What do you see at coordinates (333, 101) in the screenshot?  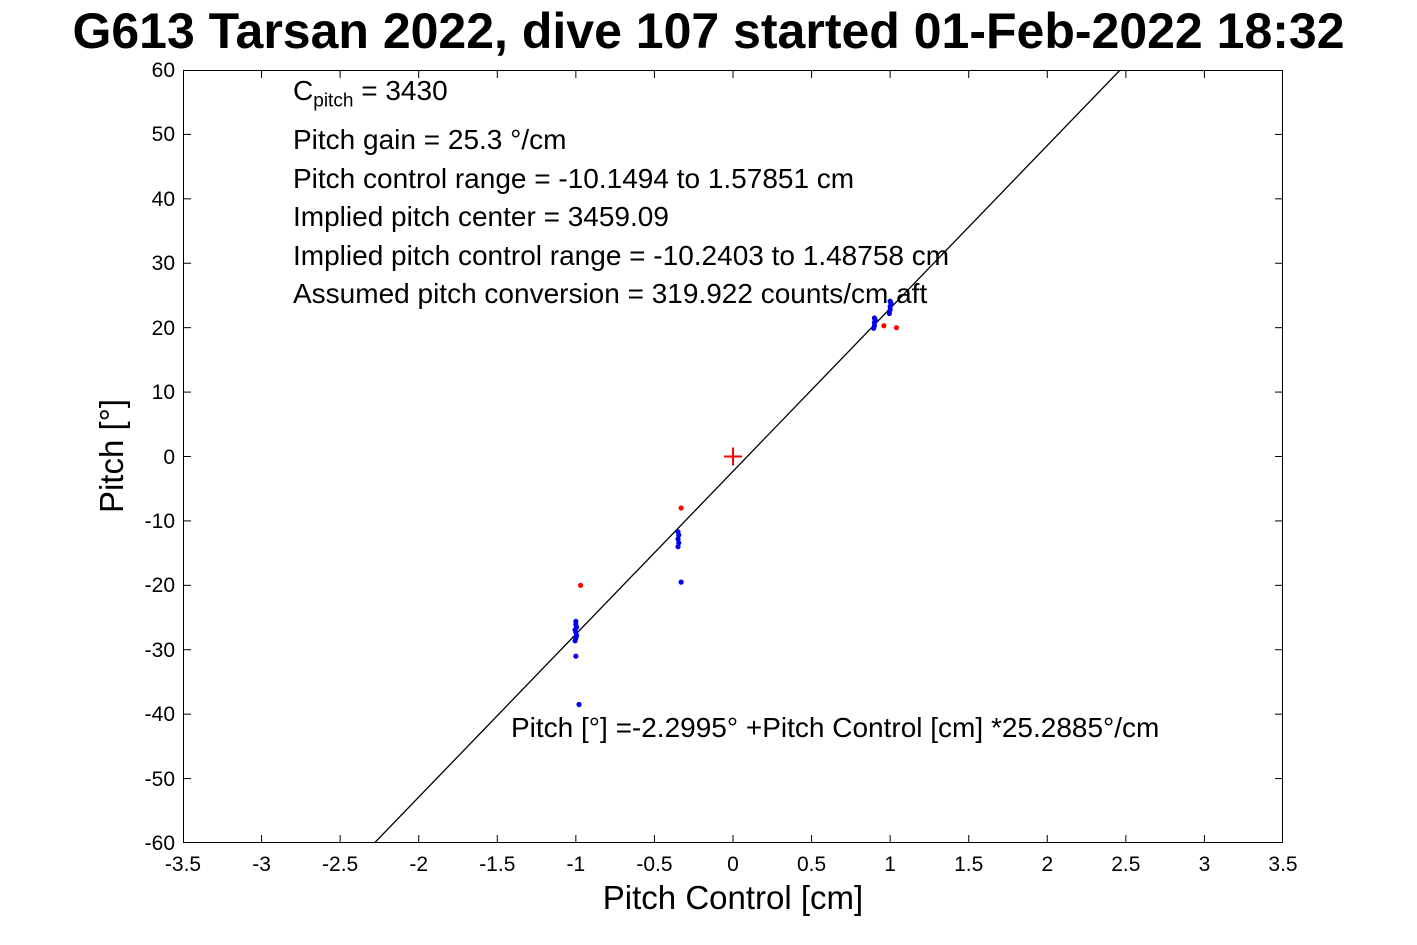 I see `cpitch-subscript: pitch` at bounding box center [333, 101].